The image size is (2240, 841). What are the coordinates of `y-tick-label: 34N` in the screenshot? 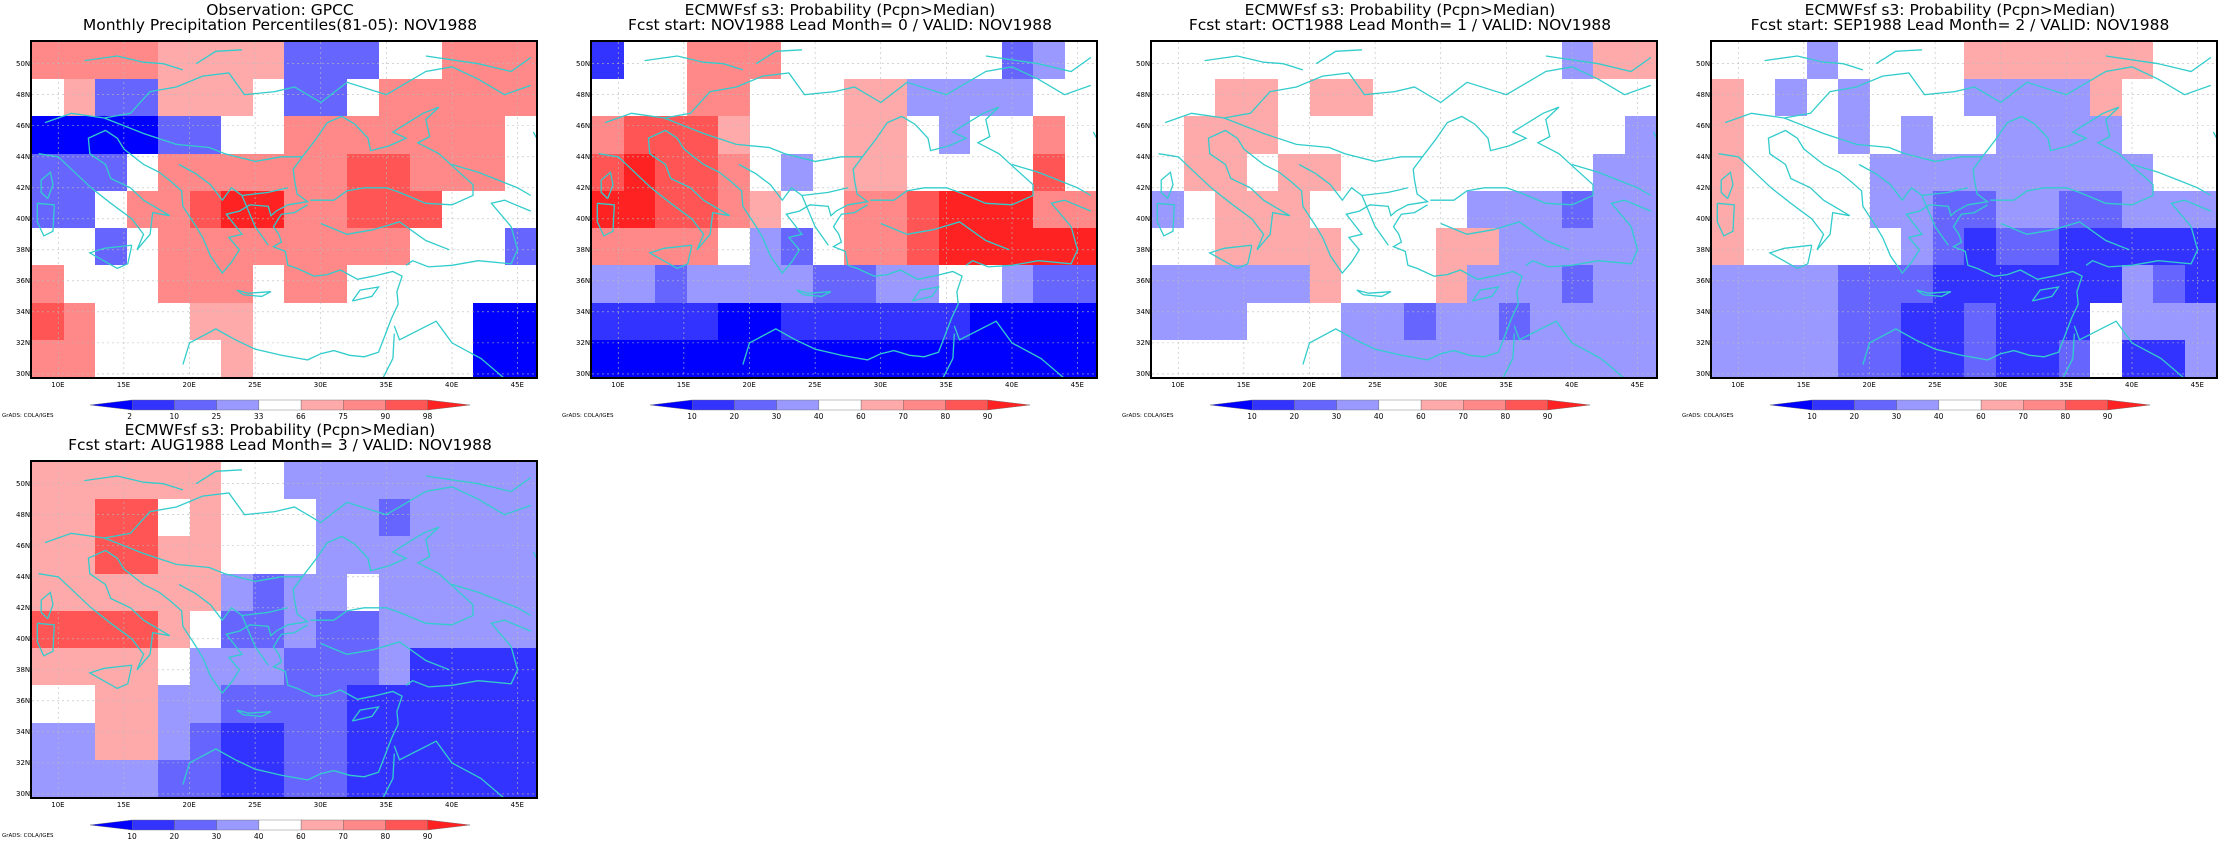 It's located at (23, 731).